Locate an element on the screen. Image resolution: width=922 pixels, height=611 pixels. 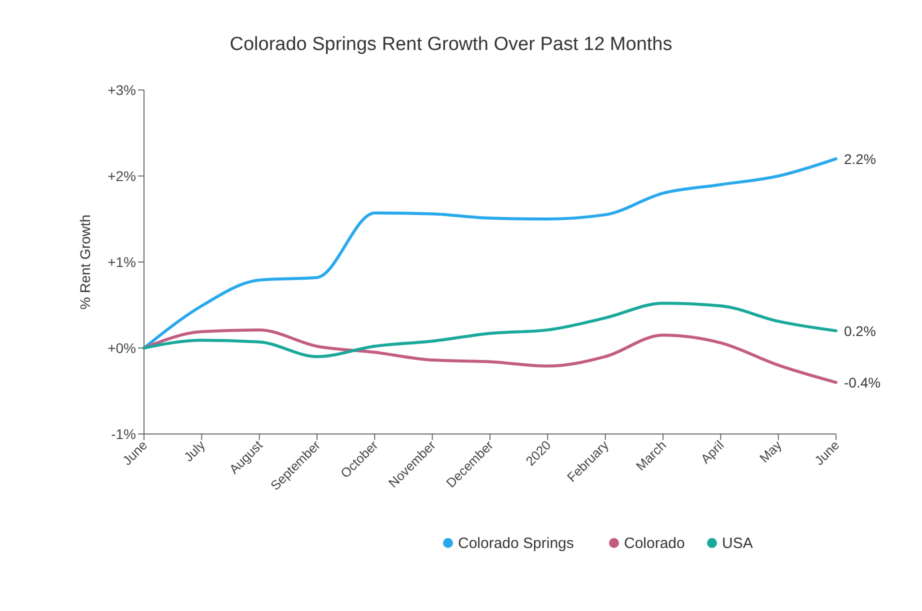
data-label: 0.2% is located at coordinates (860, 330).